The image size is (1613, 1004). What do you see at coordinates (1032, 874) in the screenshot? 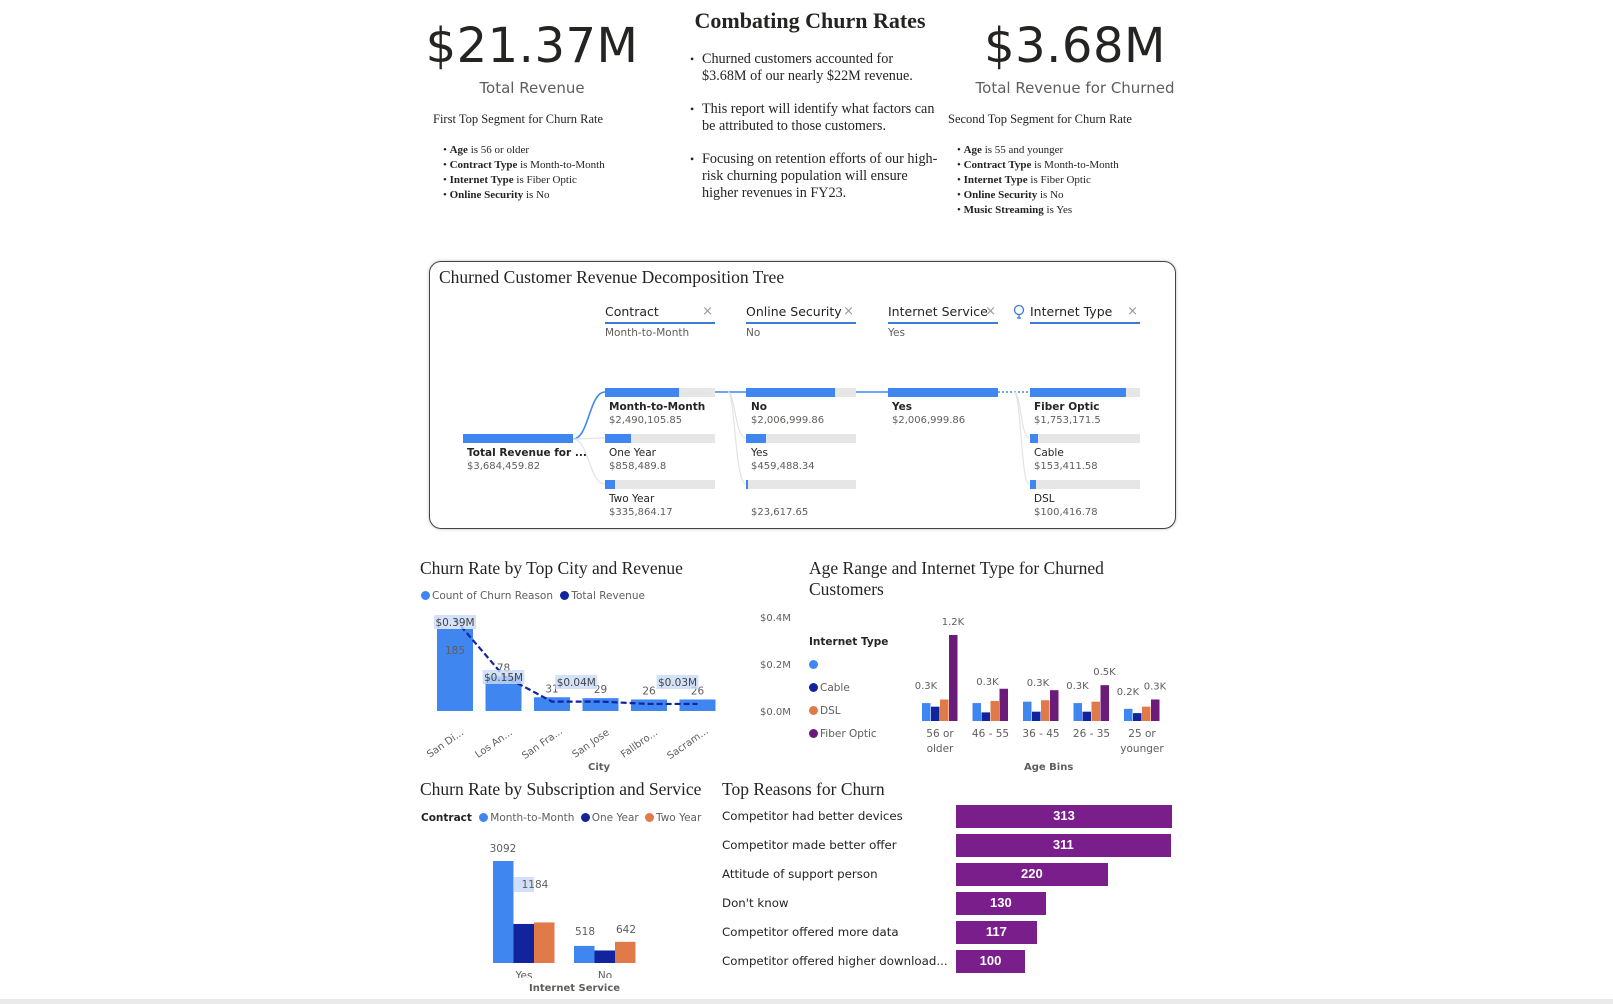
I see `reason-bar: 220` at bounding box center [1032, 874].